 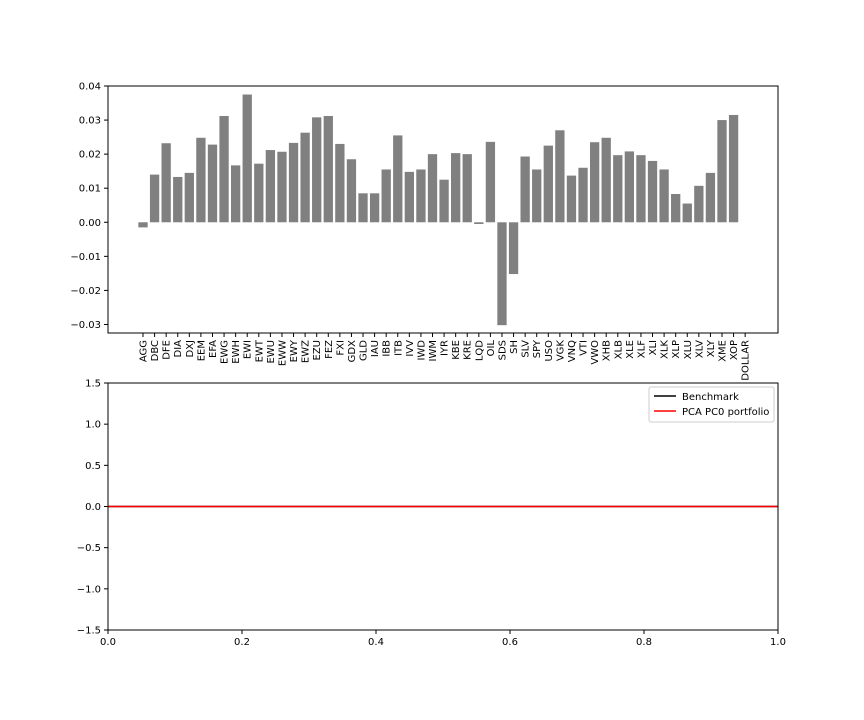 What do you see at coordinates (665, 349) in the screenshot?
I see `x-tick-label: XLK` at bounding box center [665, 349].